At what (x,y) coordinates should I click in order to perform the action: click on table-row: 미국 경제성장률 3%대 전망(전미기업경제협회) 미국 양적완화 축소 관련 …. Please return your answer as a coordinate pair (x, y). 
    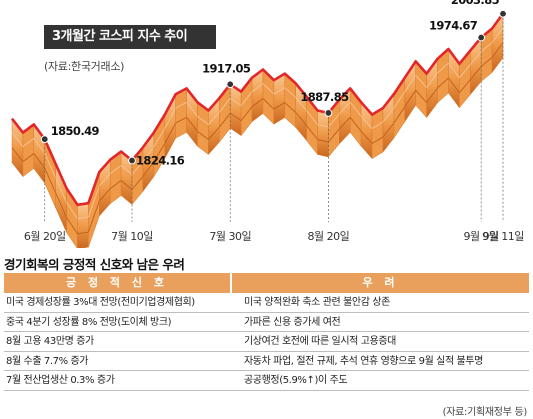
    Looking at the image, I should click on (266, 303).